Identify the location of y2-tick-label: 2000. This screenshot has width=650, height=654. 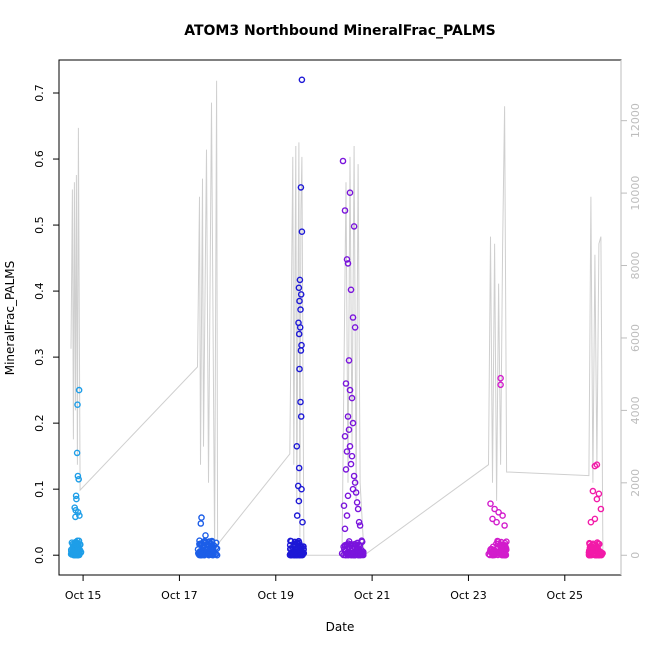
(635, 483).